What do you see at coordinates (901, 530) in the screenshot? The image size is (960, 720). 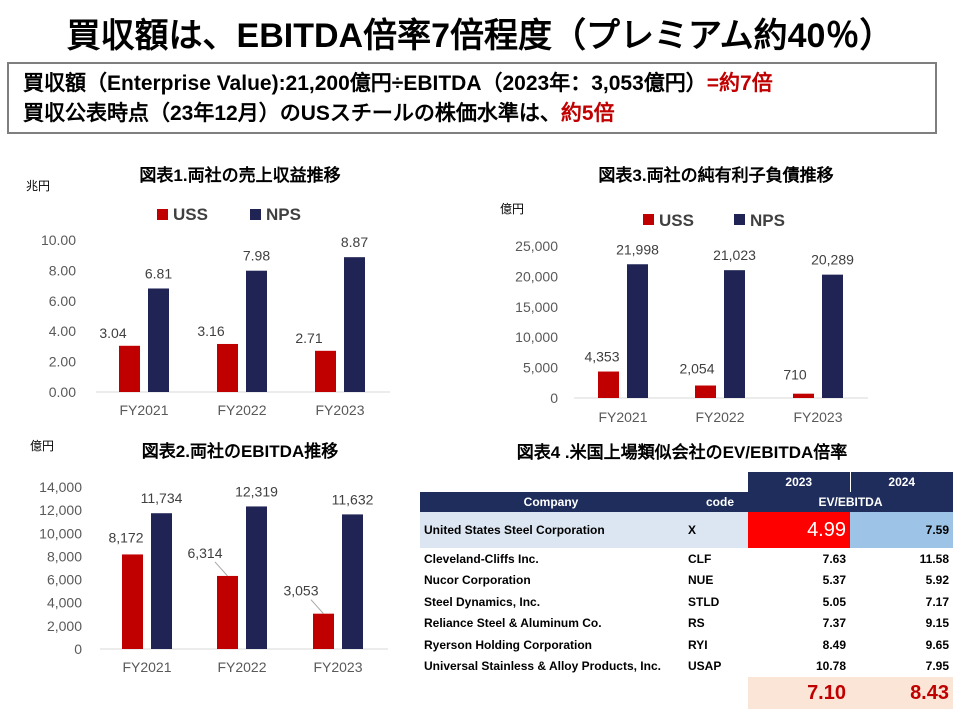 I see `uss-2024-value: 7.59` at bounding box center [901, 530].